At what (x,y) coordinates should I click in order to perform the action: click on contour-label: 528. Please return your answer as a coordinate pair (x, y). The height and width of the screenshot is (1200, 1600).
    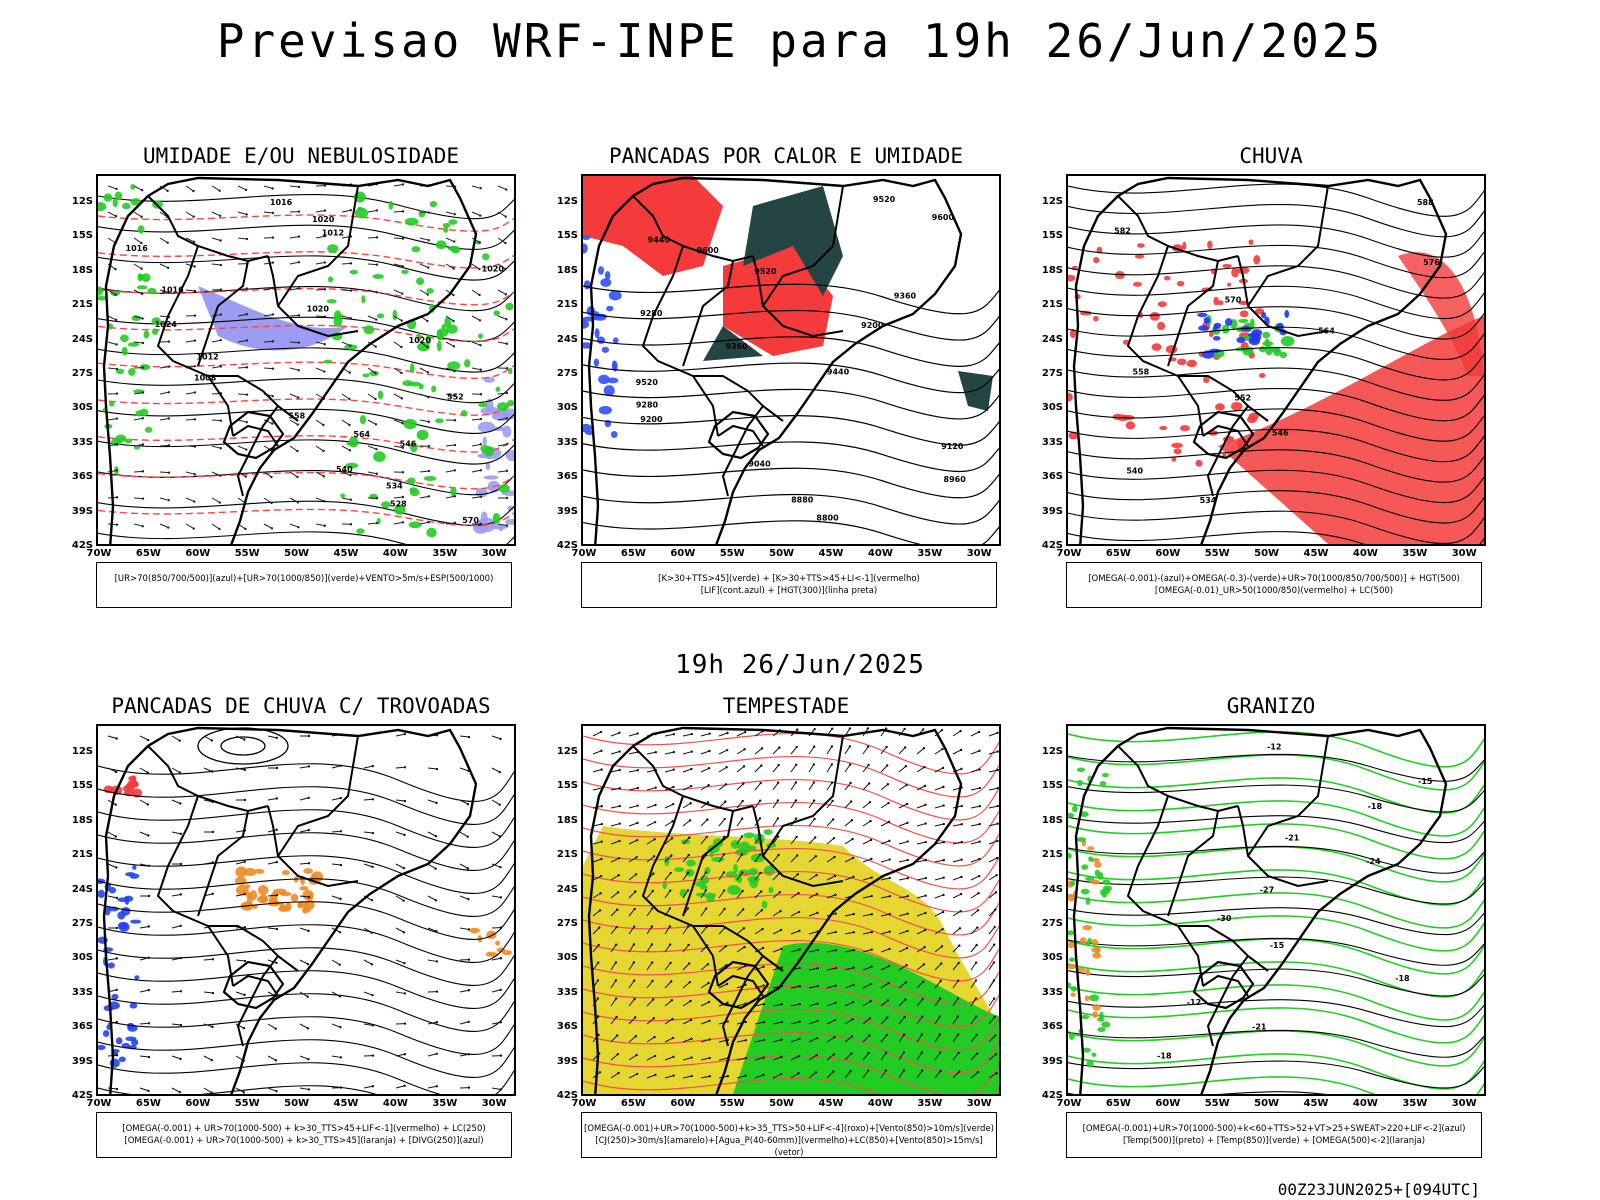
    Looking at the image, I should click on (398, 503).